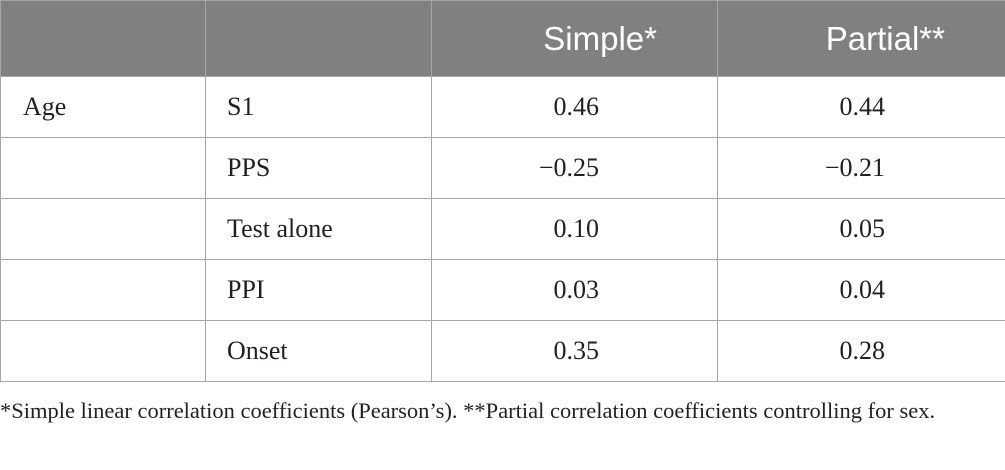 This screenshot has height=470, width=1005. I want to click on table-row: Onset 0.35 0.28, so click(502, 351).